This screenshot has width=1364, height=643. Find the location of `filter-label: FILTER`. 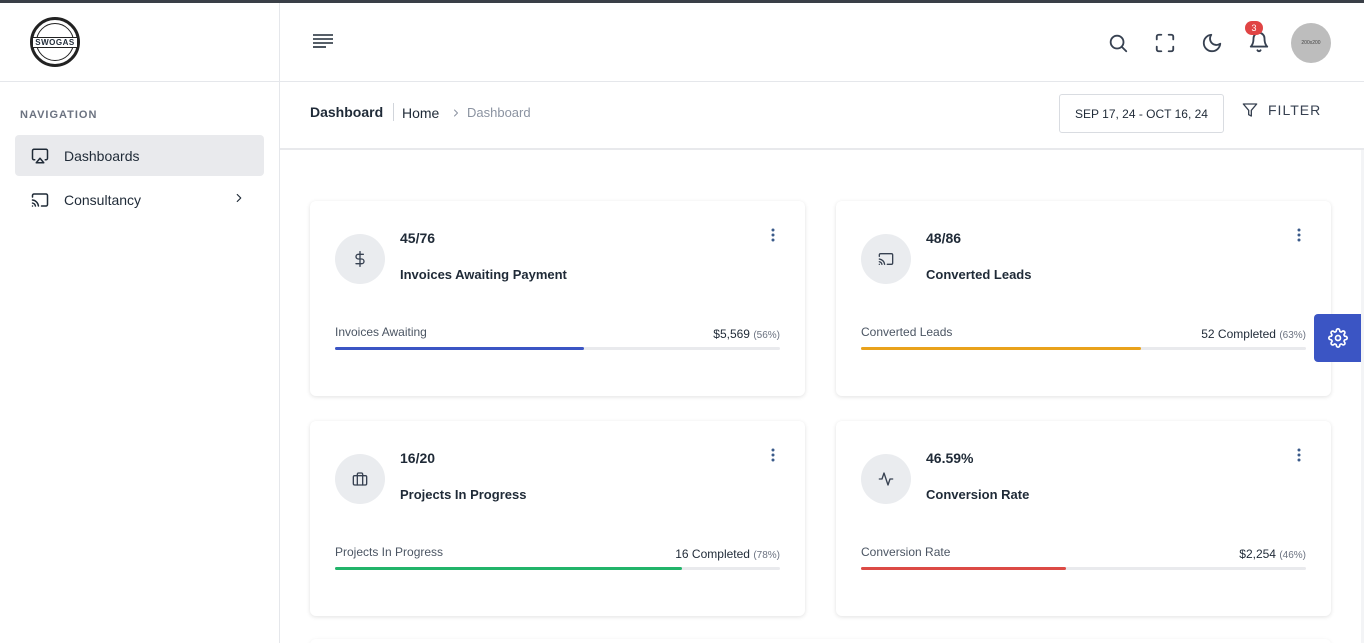

filter-label: FILTER is located at coordinates (1295, 110).